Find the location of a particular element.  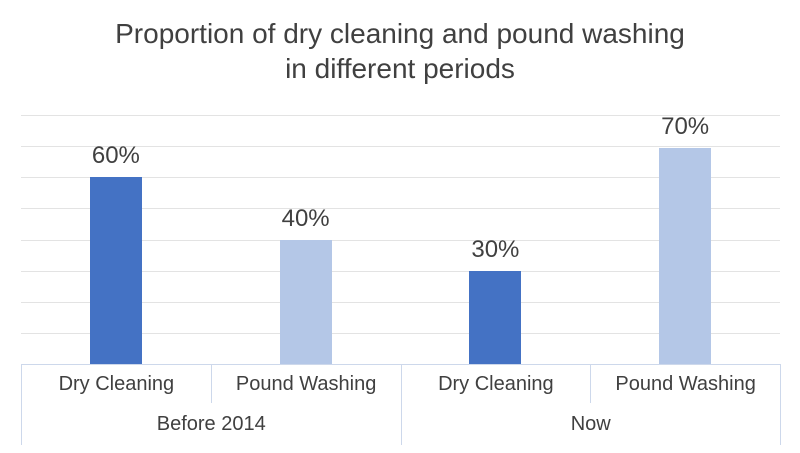

bar-slot-before-2014-pound-washing: 40% is located at coordinates (306, 239).